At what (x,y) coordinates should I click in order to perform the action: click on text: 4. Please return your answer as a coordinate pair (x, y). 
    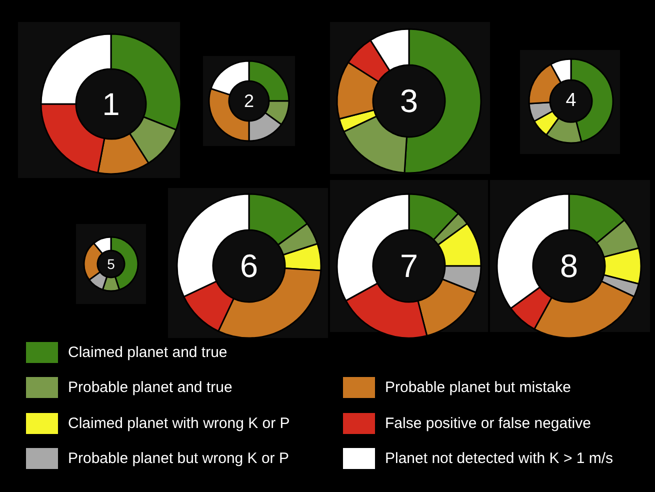
    Looking at the image, I should click on (571, 101).